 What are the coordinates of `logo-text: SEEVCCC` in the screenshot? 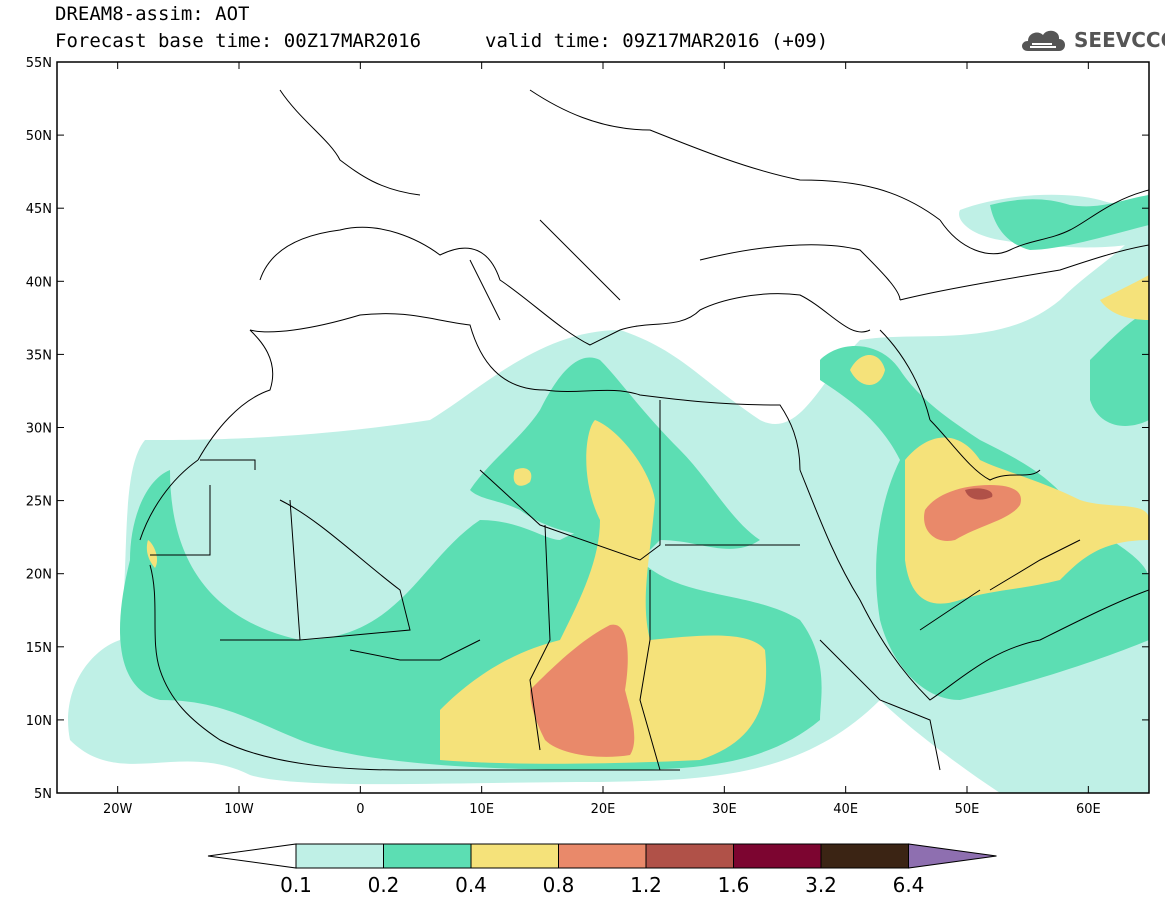 It's located at (1119, 40).